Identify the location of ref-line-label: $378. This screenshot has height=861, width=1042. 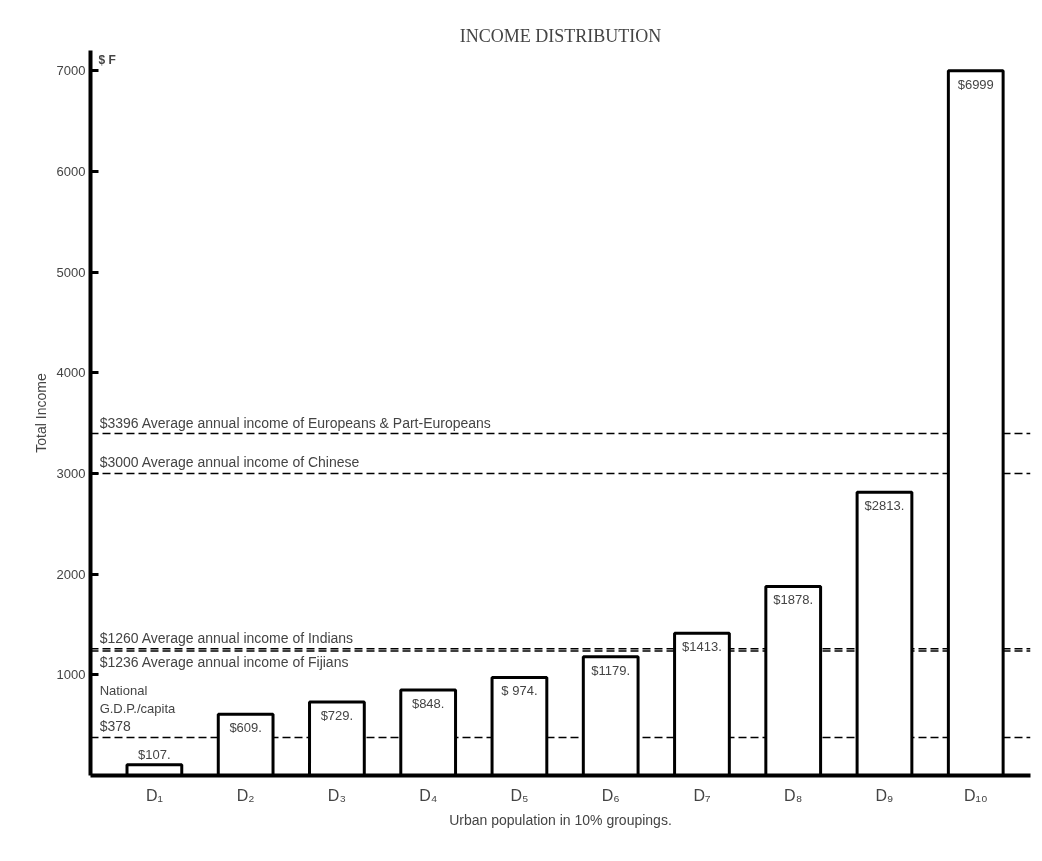
(115, 726).